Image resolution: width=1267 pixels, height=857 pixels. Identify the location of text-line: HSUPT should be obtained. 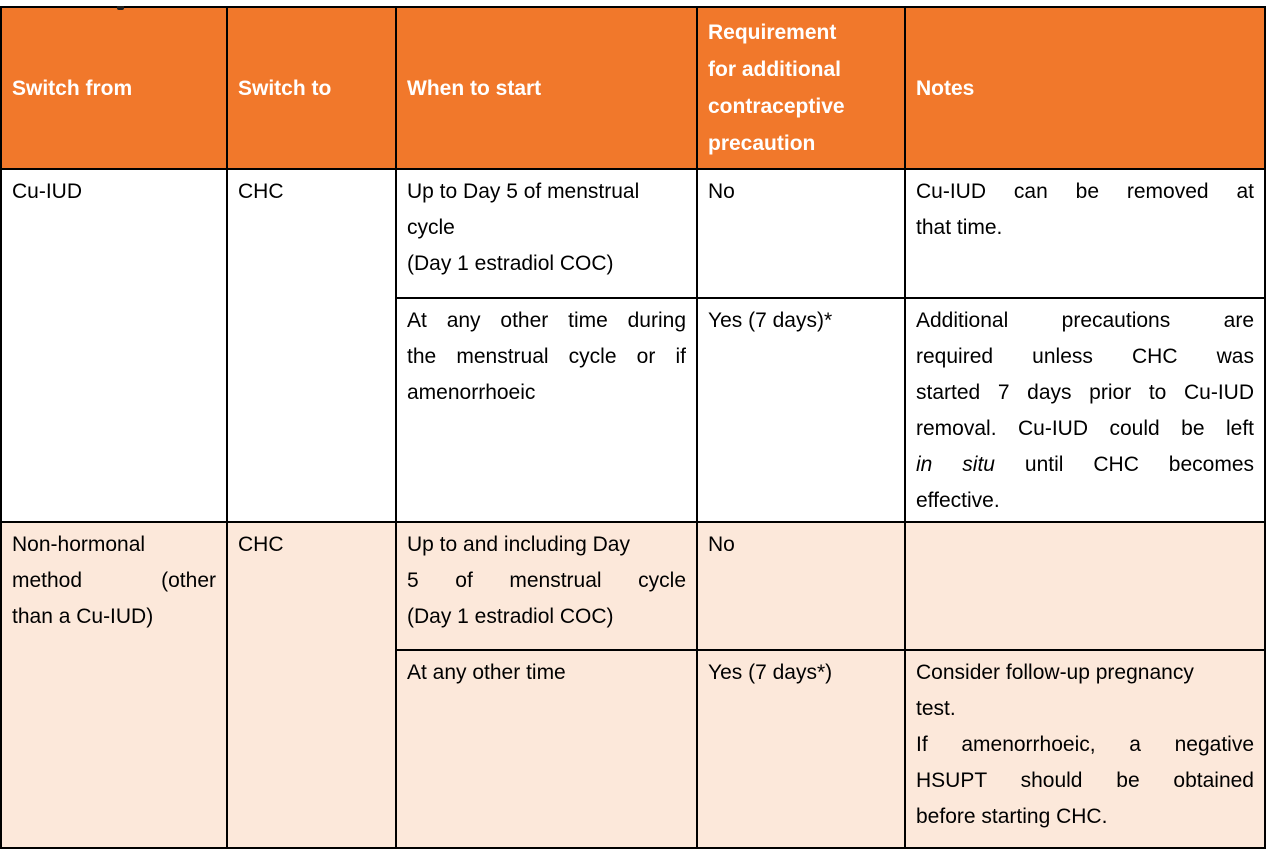
(1085, 780).